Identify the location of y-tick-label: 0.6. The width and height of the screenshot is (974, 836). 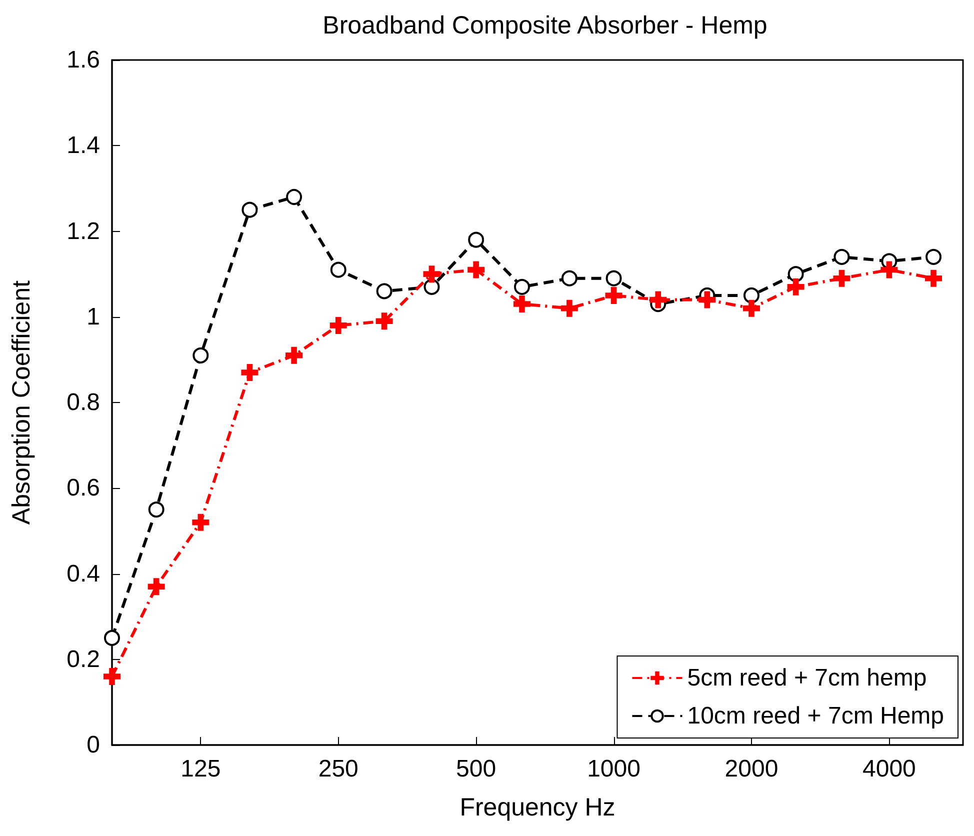
(83, 488).